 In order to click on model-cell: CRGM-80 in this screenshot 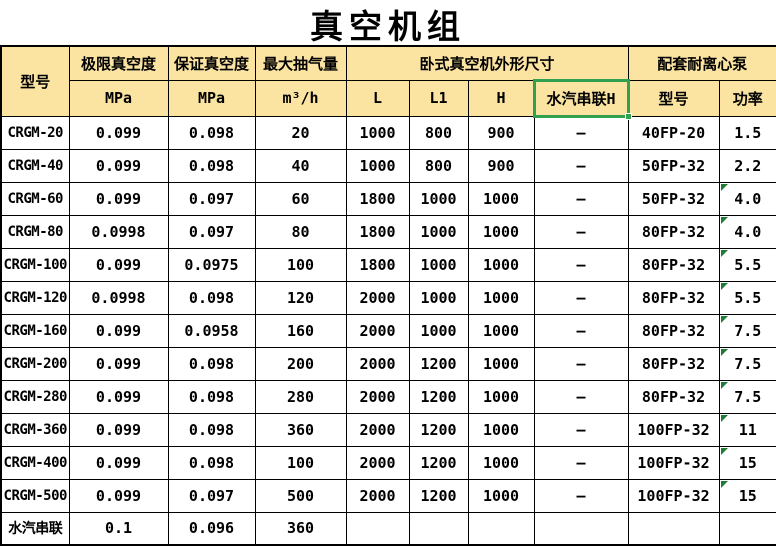, I will do `click(35, 231)`.